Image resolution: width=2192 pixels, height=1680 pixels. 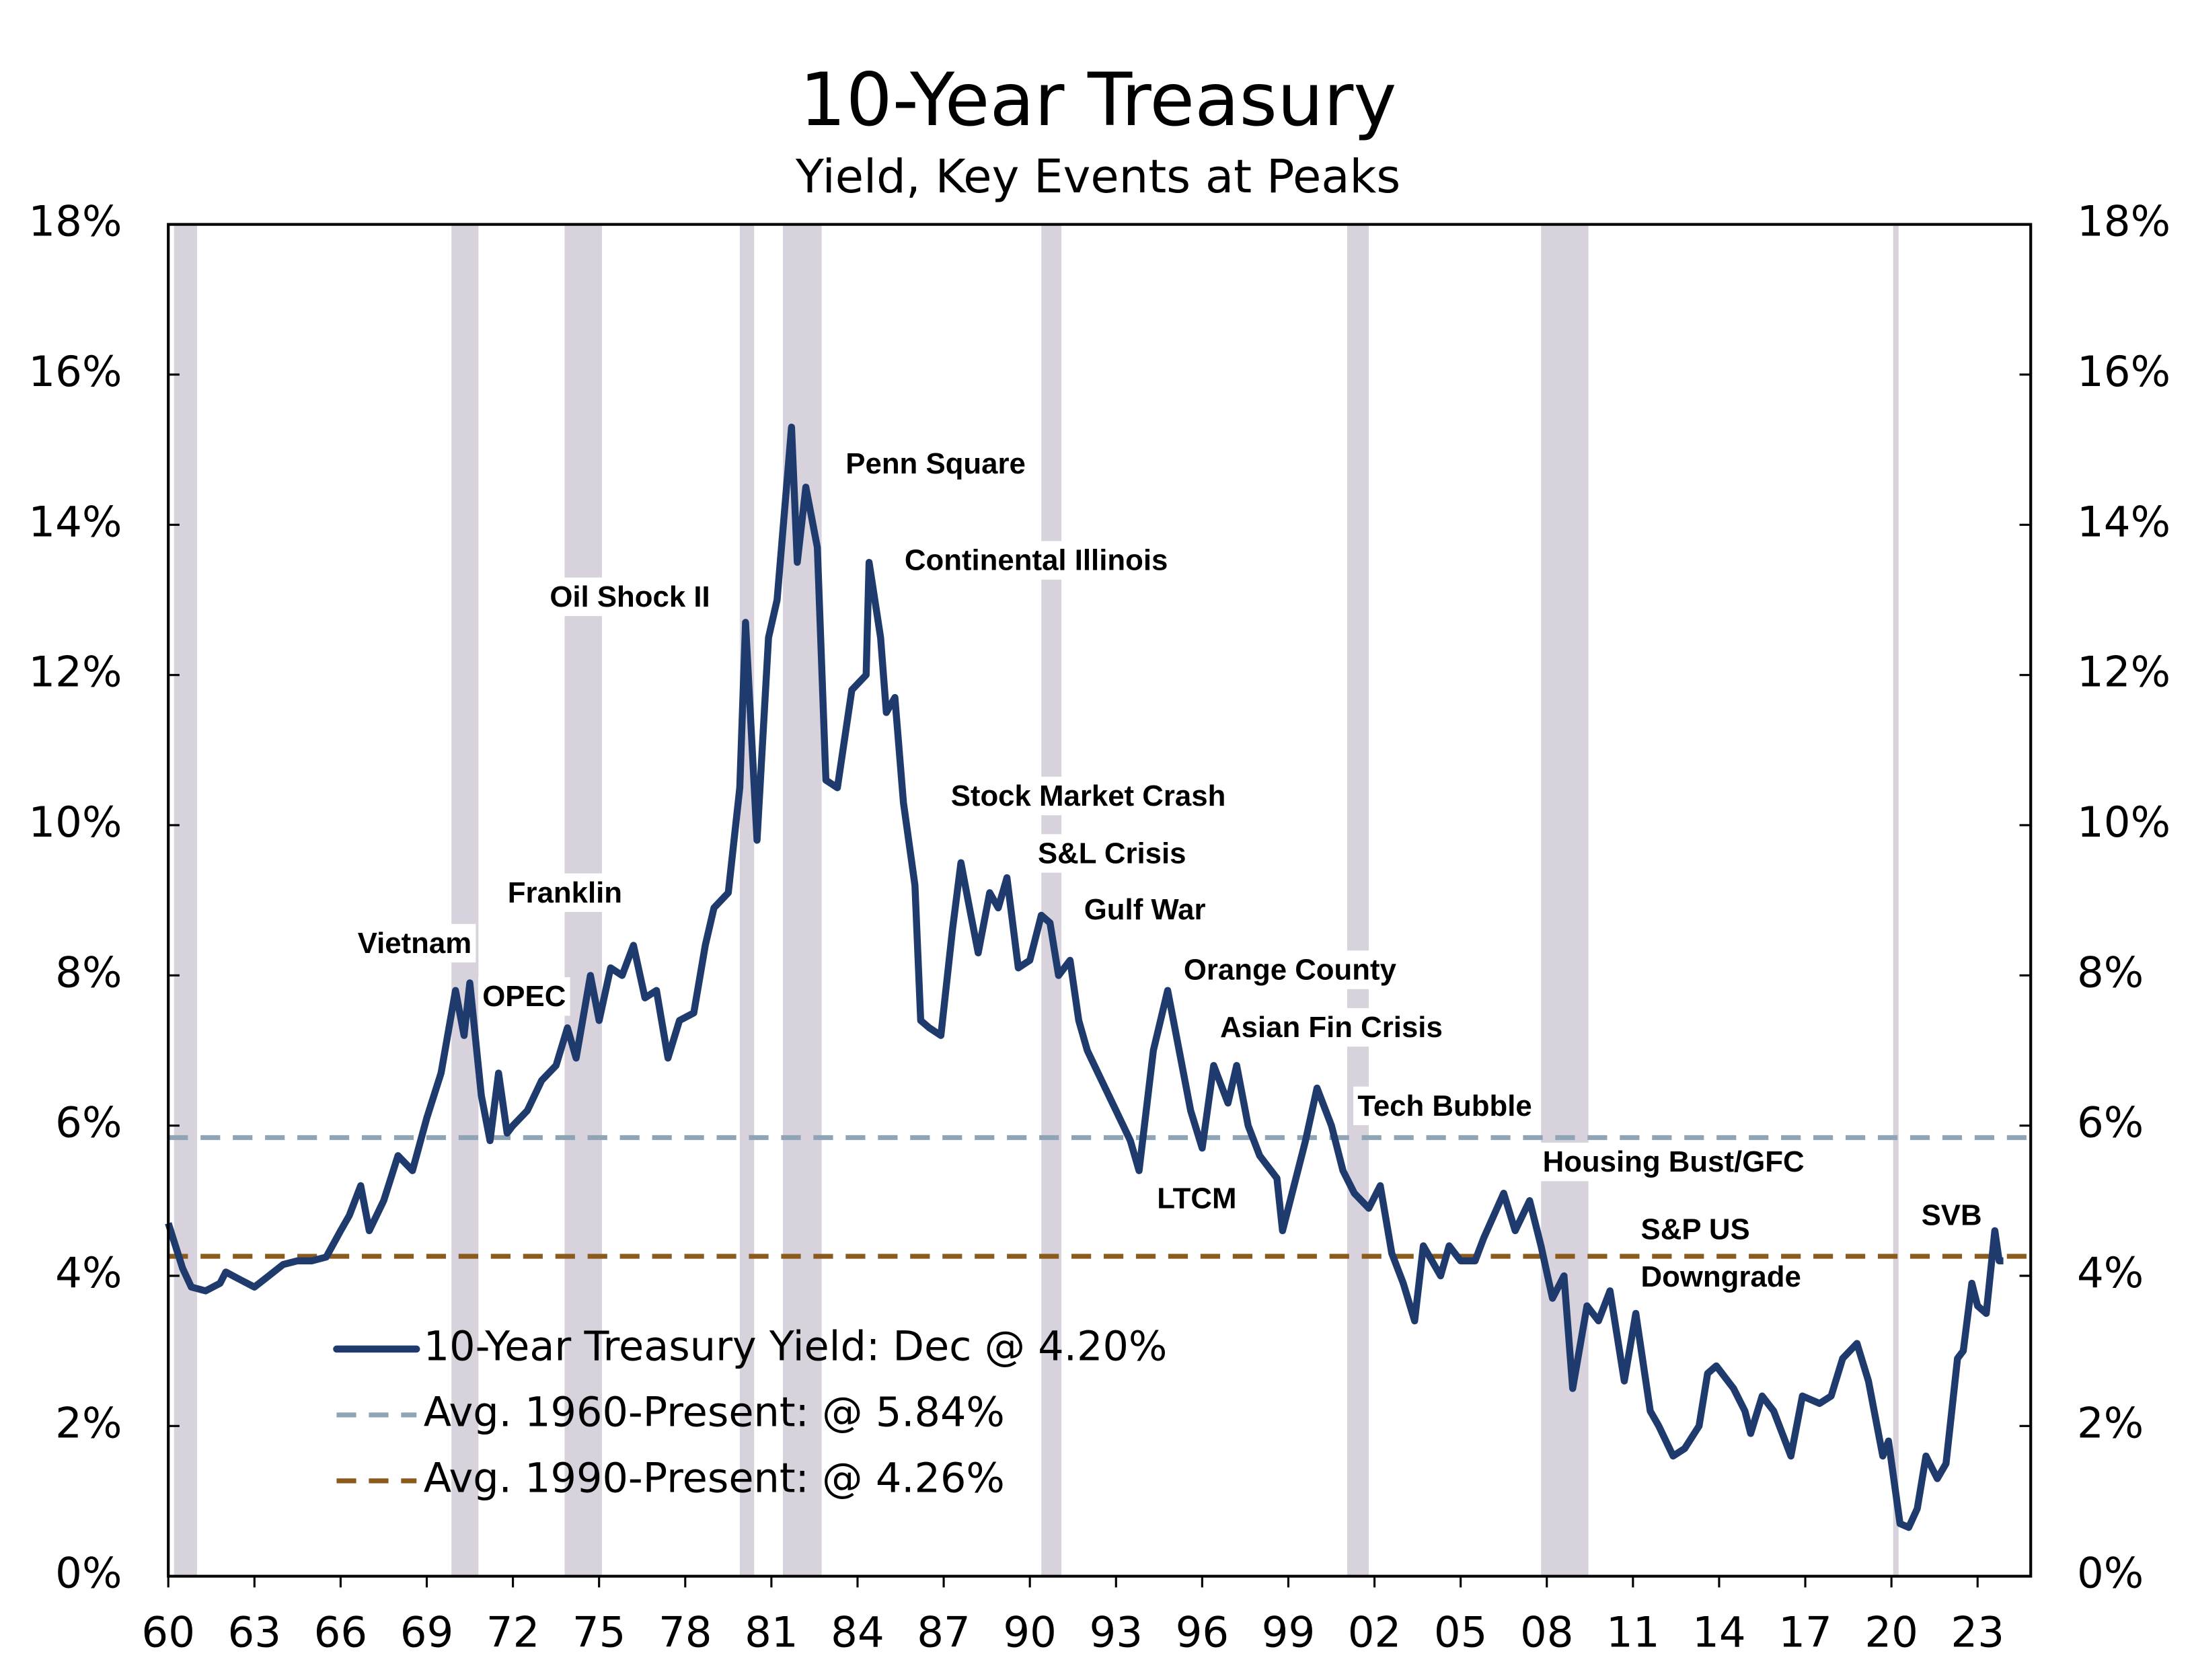 I want to click on annotation: Continental Illinois, so click(x=1036, y=560).